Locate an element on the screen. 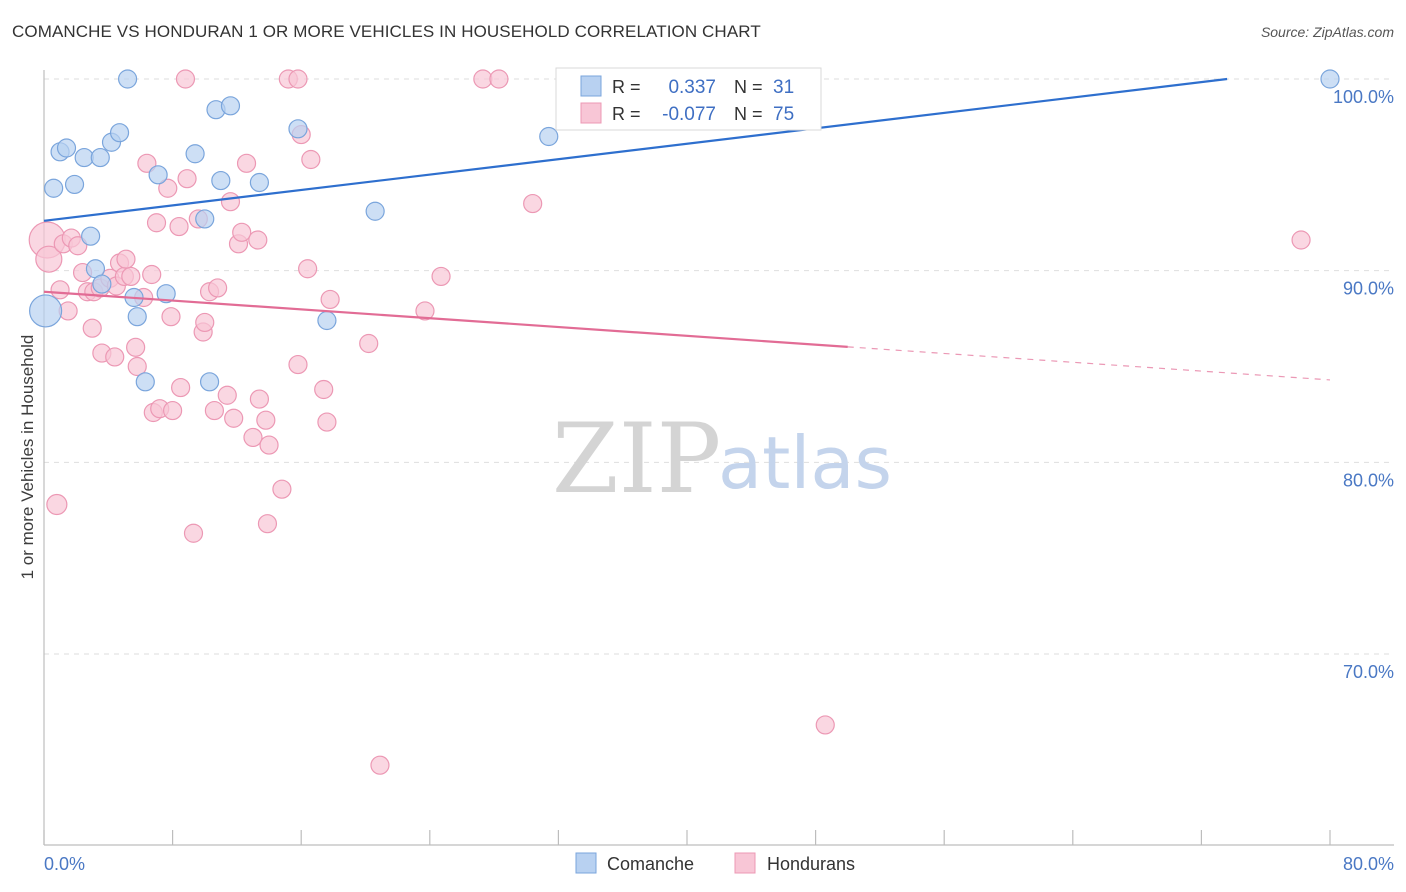 The height and width of the screenshot is (892, 1406). source-credit: Source: ZipAtlas.com is located at coordinates (1327, 32).